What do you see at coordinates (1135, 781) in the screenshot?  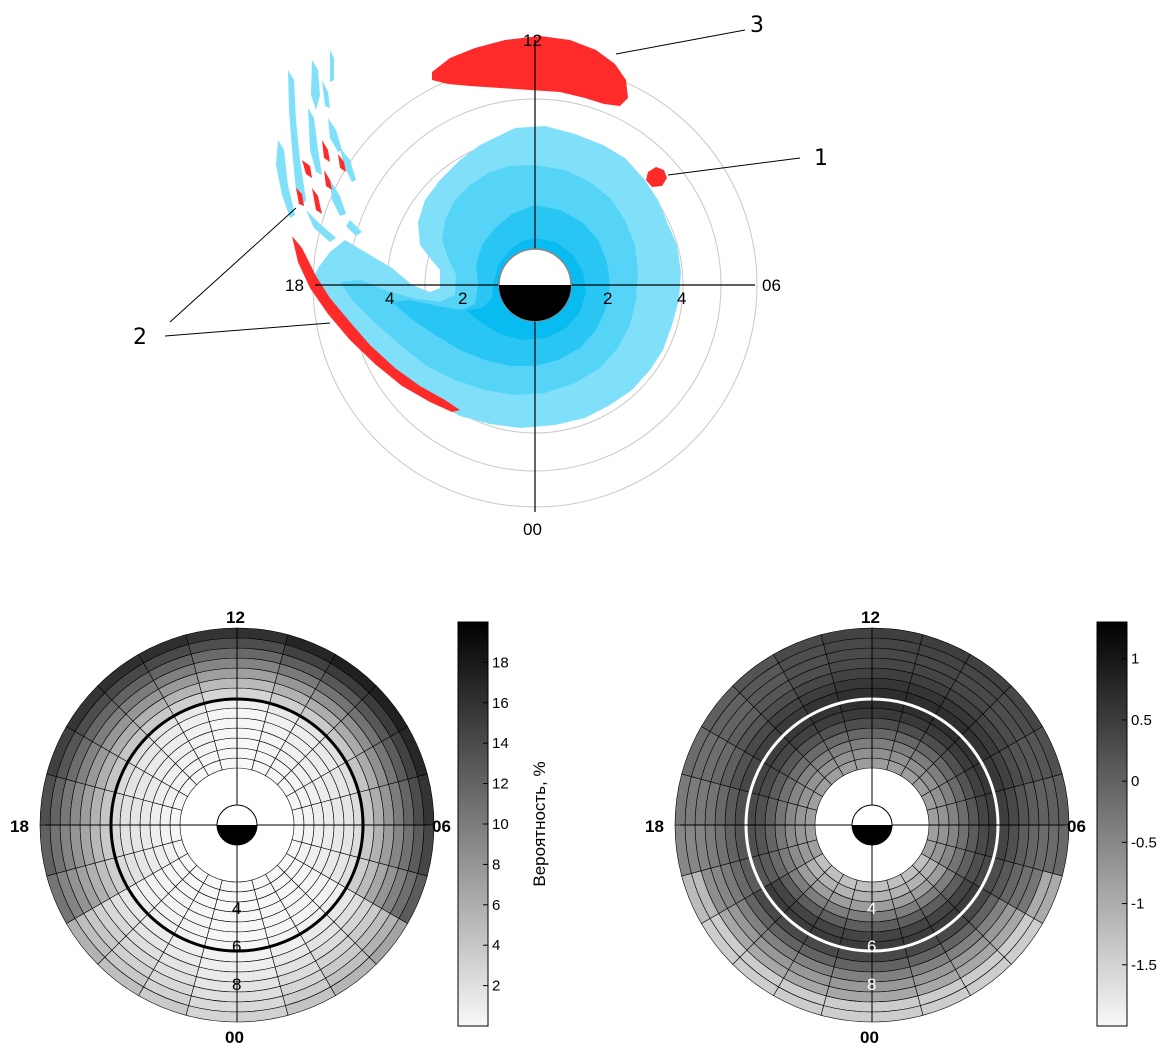 I see `colorbar-tick-label: 0` at bounding box center [1135, 781].